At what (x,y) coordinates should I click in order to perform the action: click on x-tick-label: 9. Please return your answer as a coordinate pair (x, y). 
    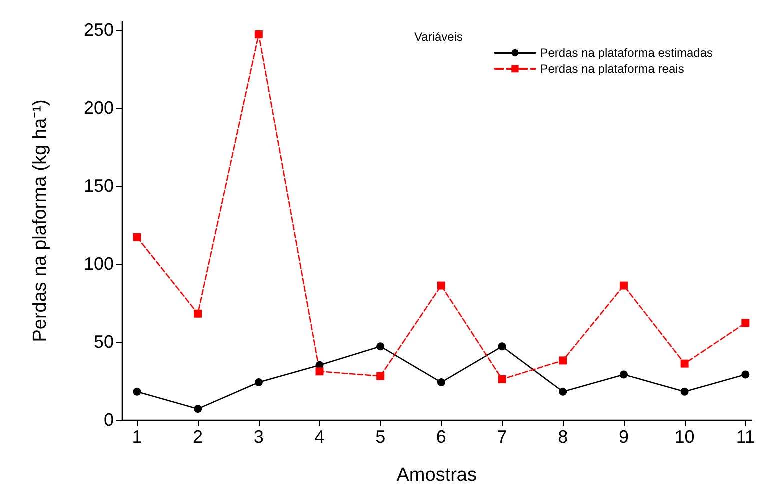
    Looking at the image, I should click on (623, 437).